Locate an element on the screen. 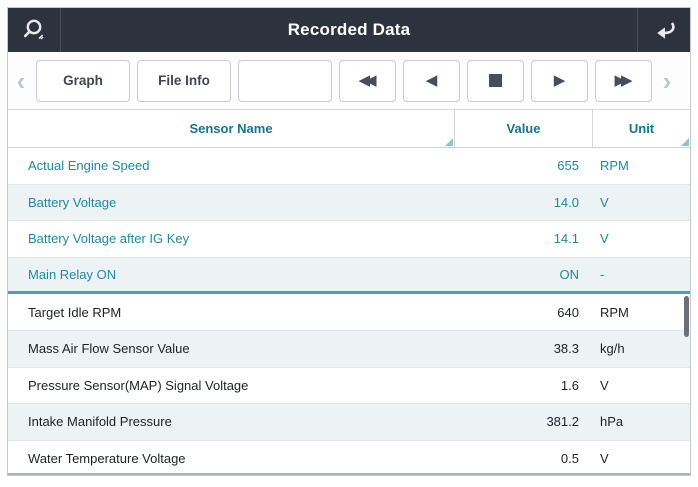  fast-forward-icon: ▶▶ is located at coordinates (623, 80).